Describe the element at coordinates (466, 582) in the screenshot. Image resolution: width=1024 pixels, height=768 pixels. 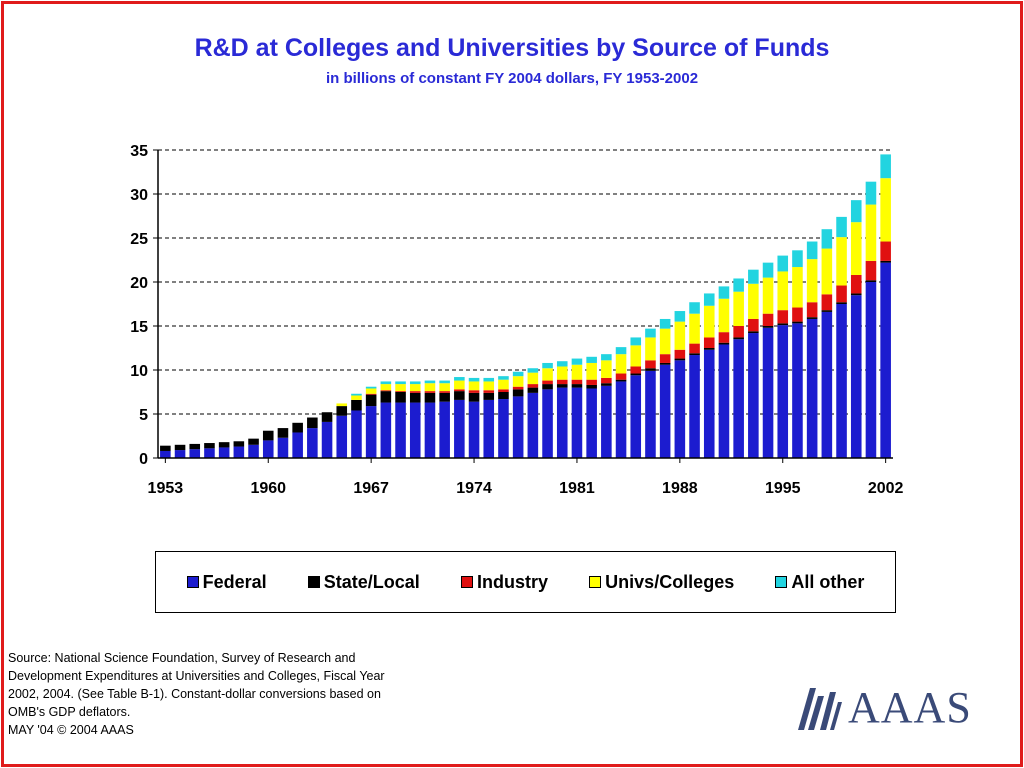
I see `legend-swatch` at that location.